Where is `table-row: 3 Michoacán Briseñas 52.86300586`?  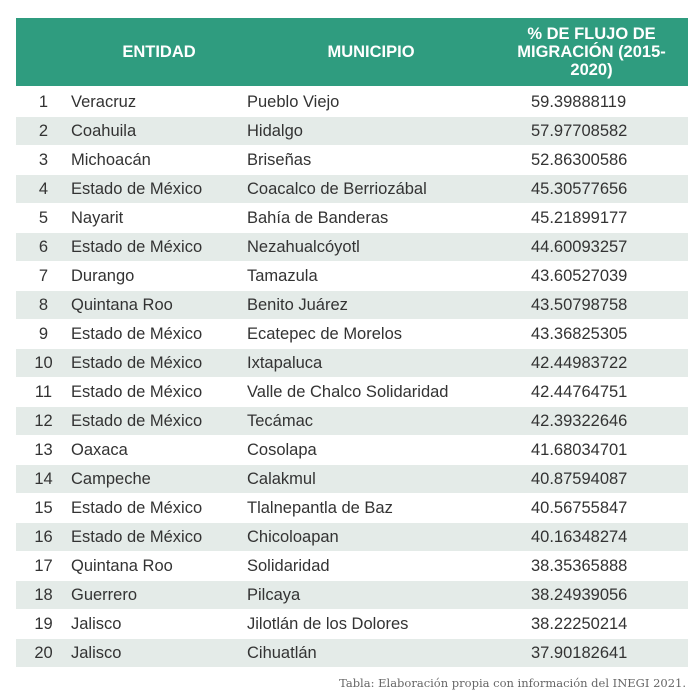
table-row: 3 Michoacán Briseñas 52.86300586 is located at coordinates (352, 160).